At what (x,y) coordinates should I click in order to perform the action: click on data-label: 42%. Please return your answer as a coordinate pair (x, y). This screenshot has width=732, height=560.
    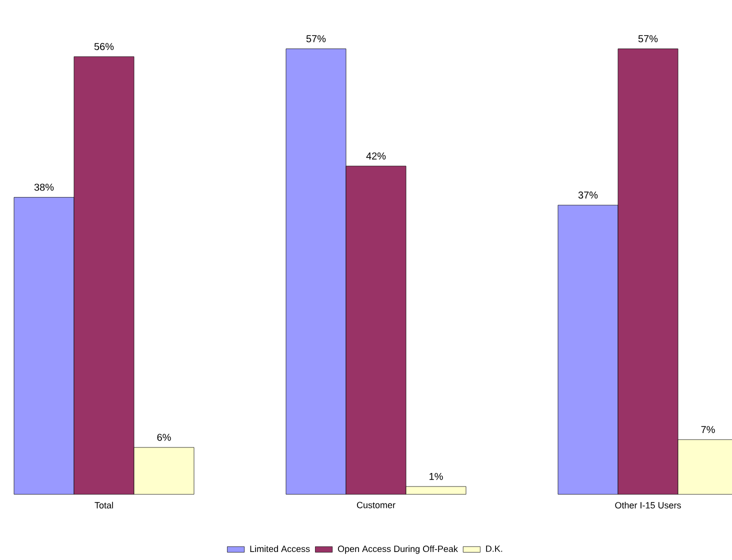
    Looking at the image, I should click on (376, 156).